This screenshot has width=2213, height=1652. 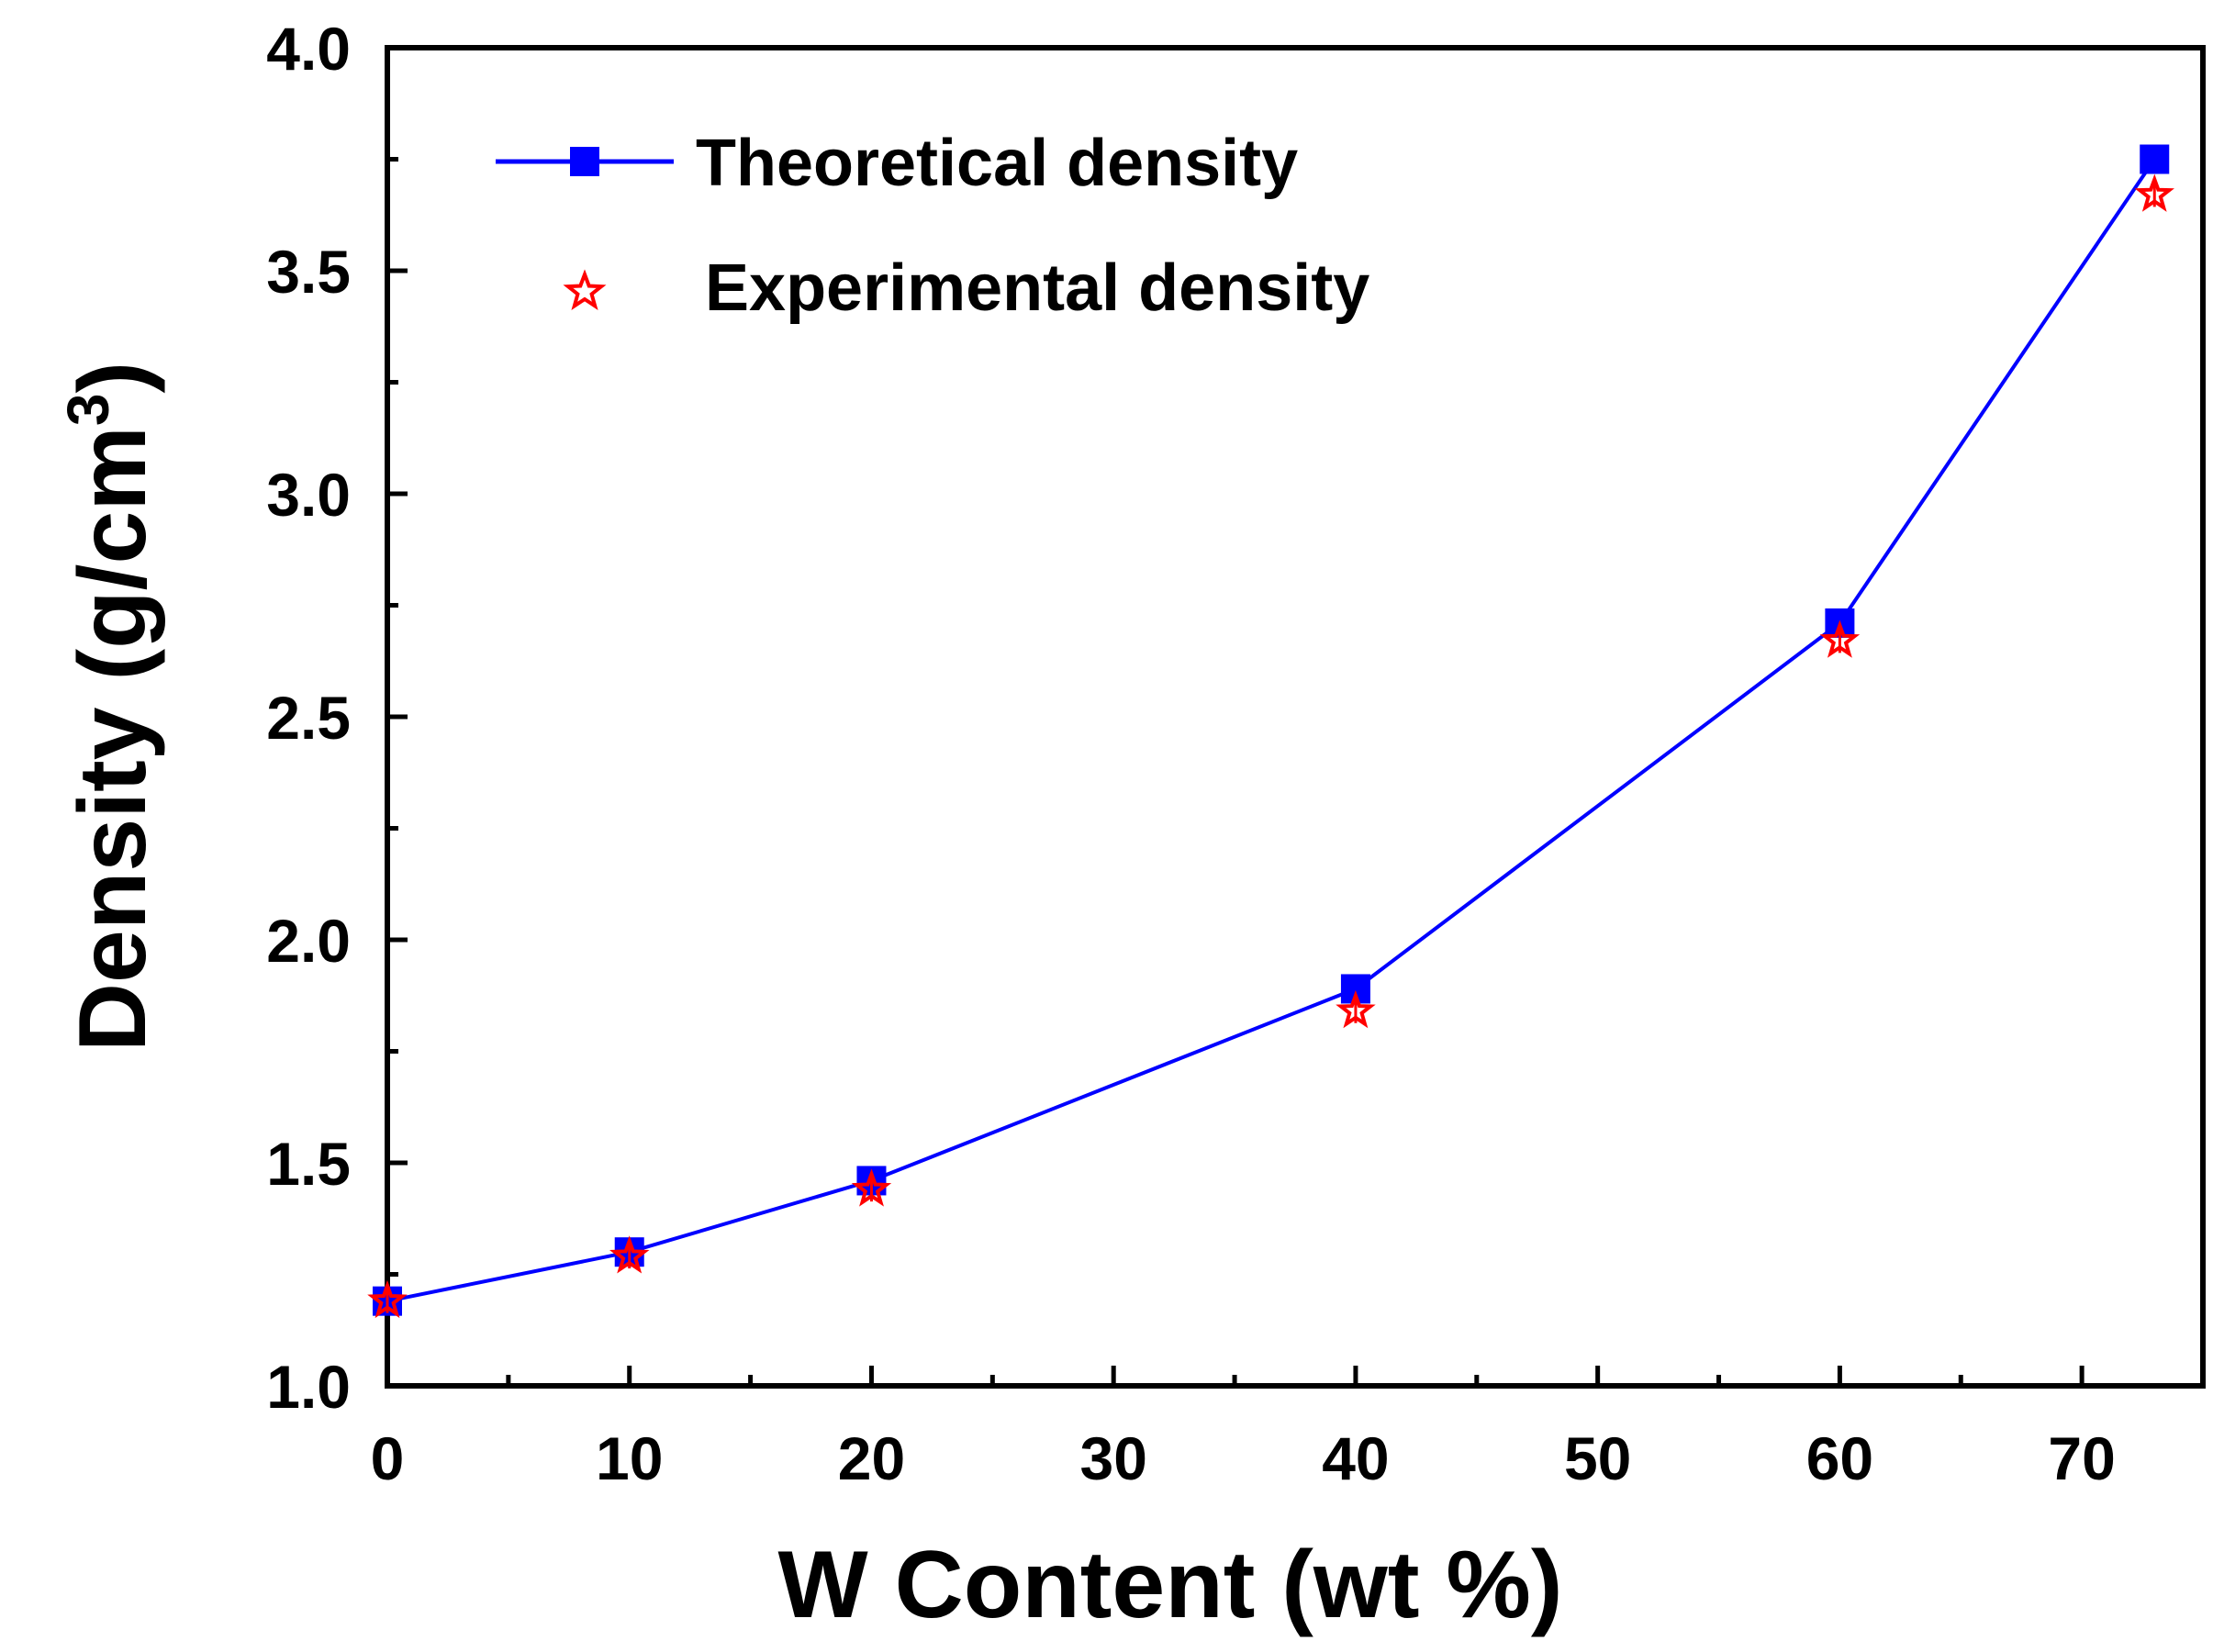 What do you see at coordinates (871, 1458) in the screenshot?
I see `x-tick-label: 20` at bounding box center [871, 1458].